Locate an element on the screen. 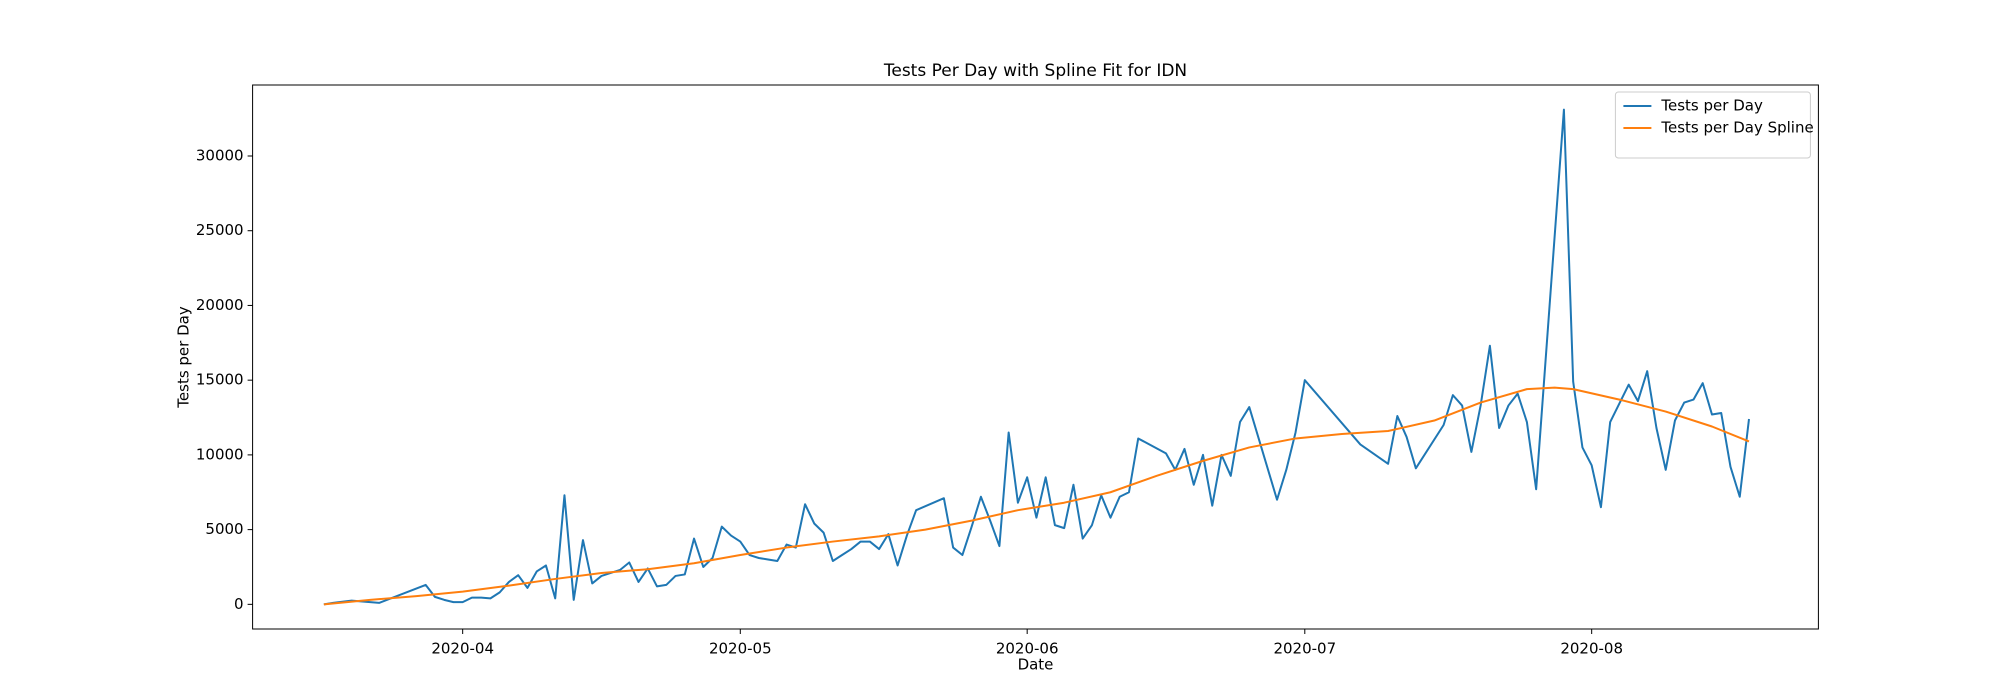 The width and height of the screenshot is (2000, 700). y-tick-label: 20000 is located at coordinates (220, 305).